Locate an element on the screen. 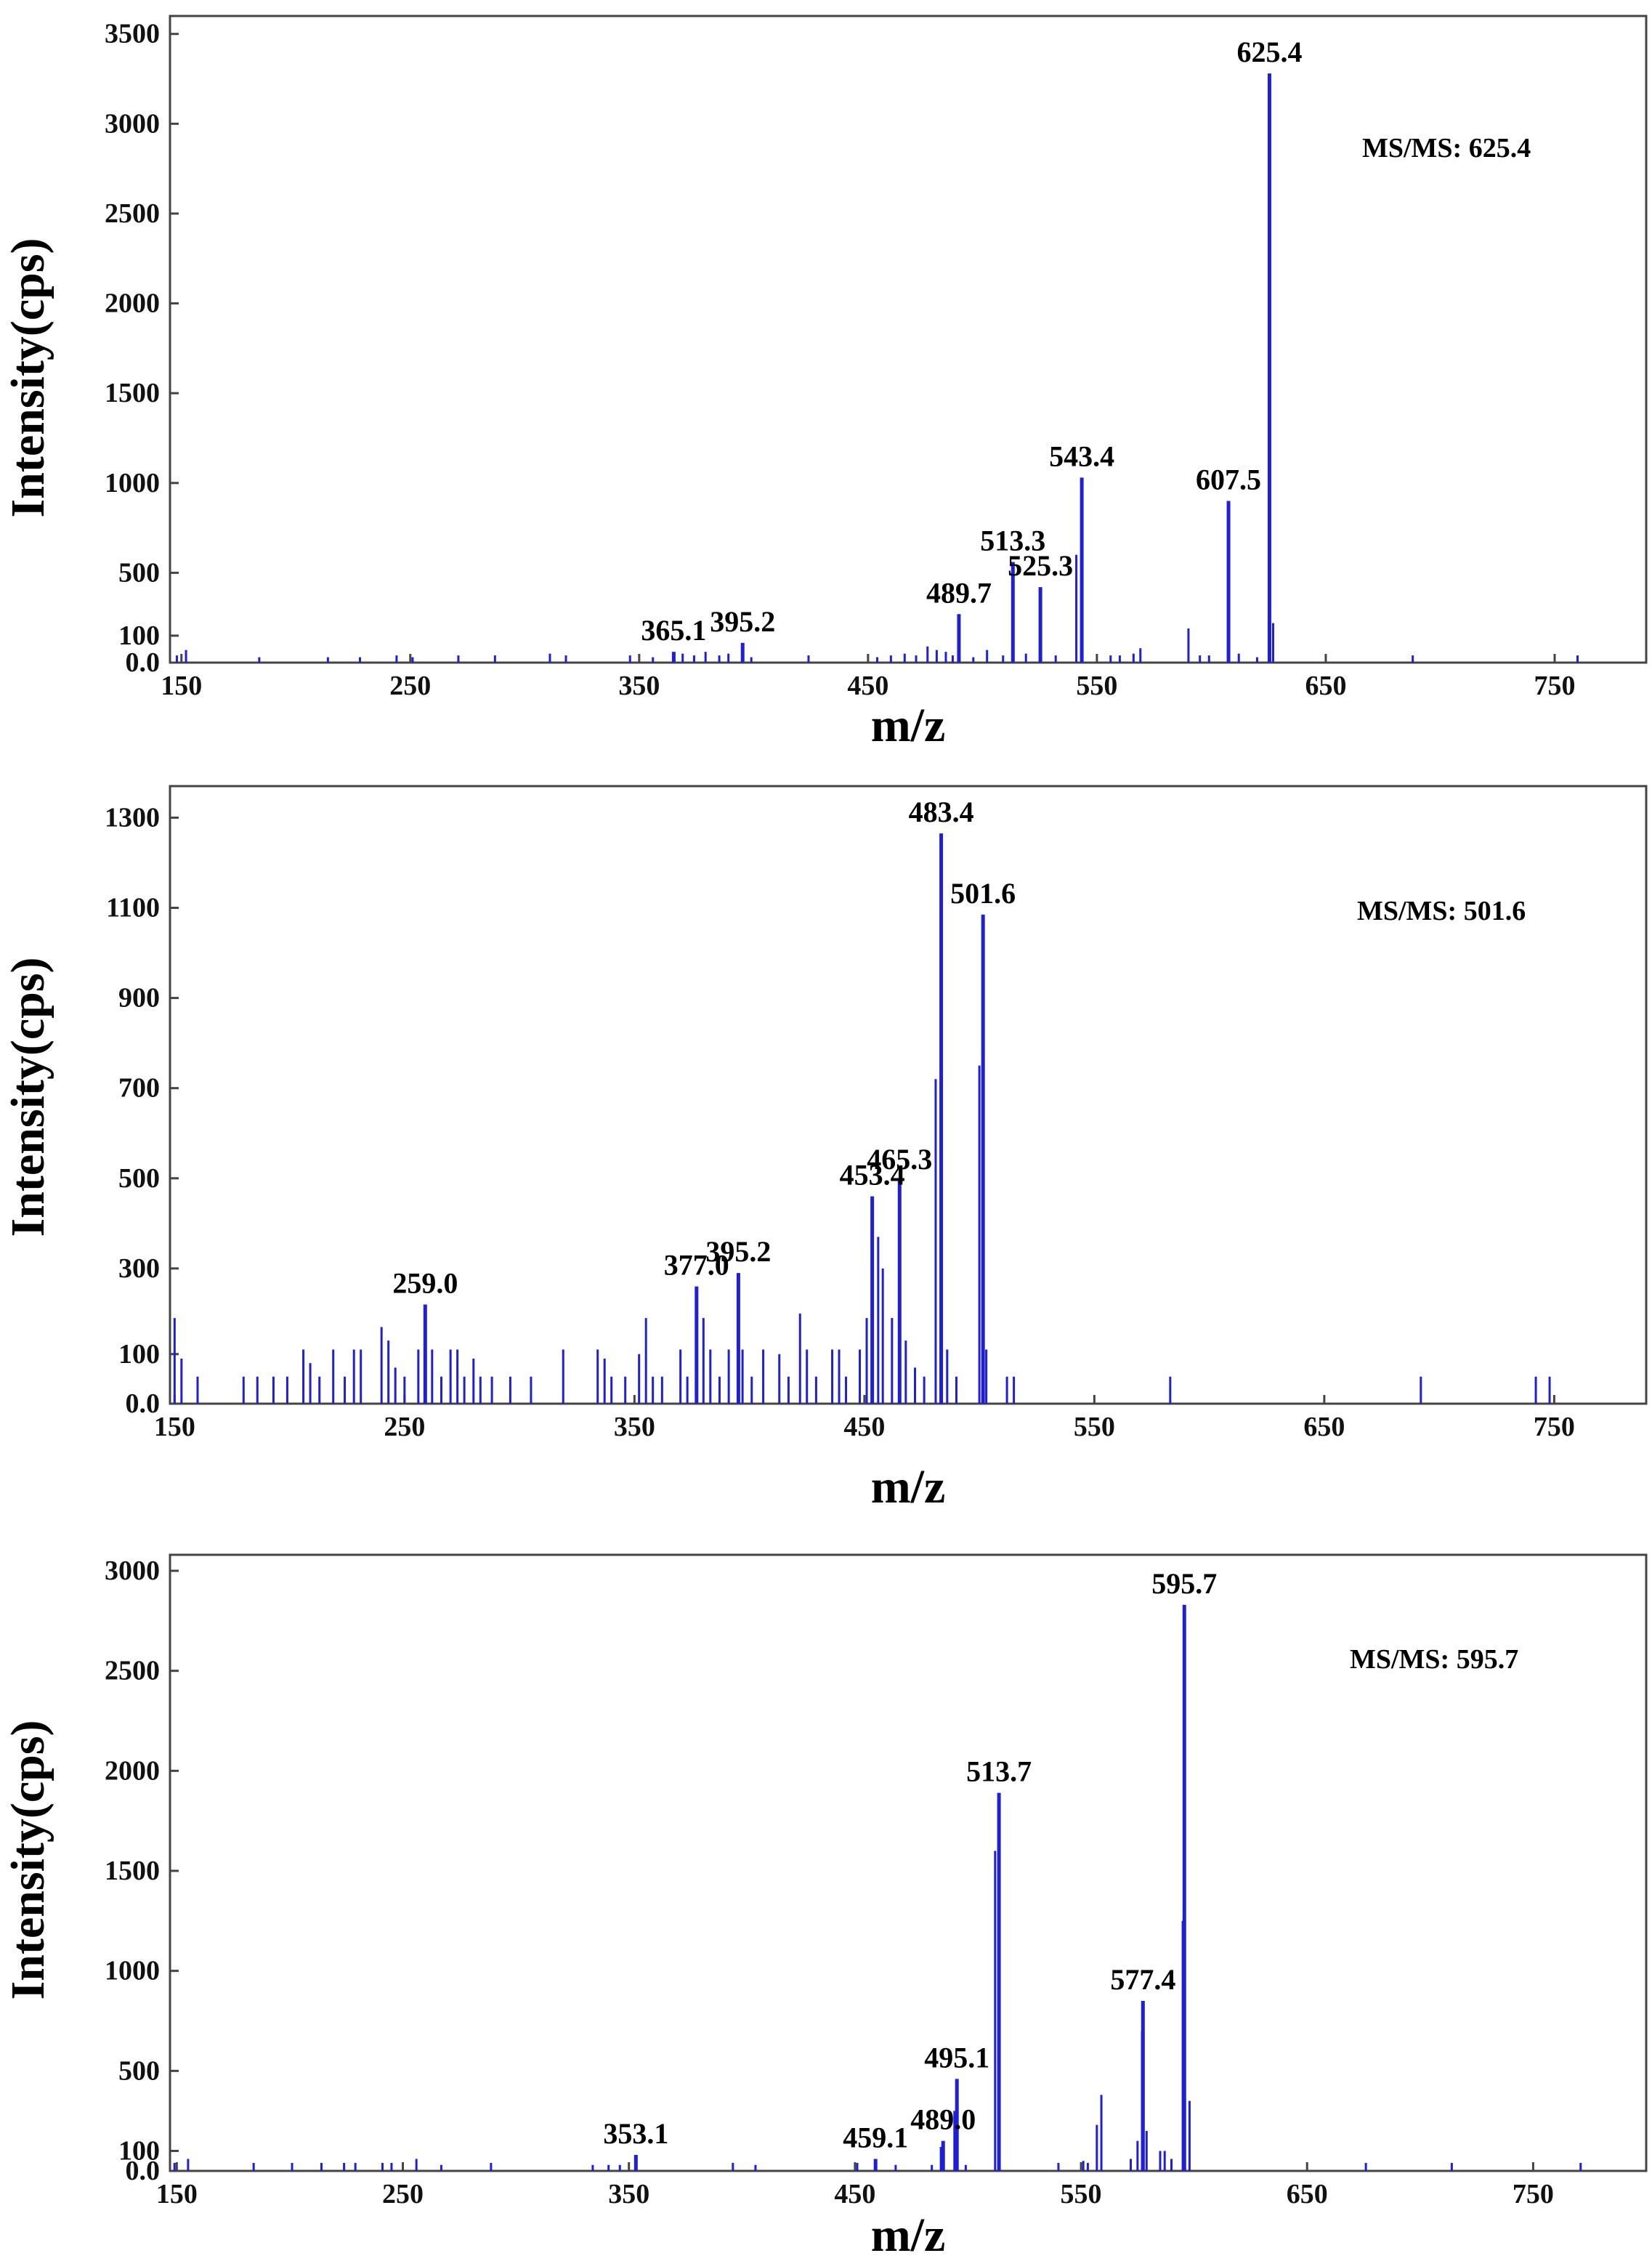 Image resolution: width=1652 pixels, height=2261 pixels. peak-label: 483.4 is located at coordinates (941, 812).